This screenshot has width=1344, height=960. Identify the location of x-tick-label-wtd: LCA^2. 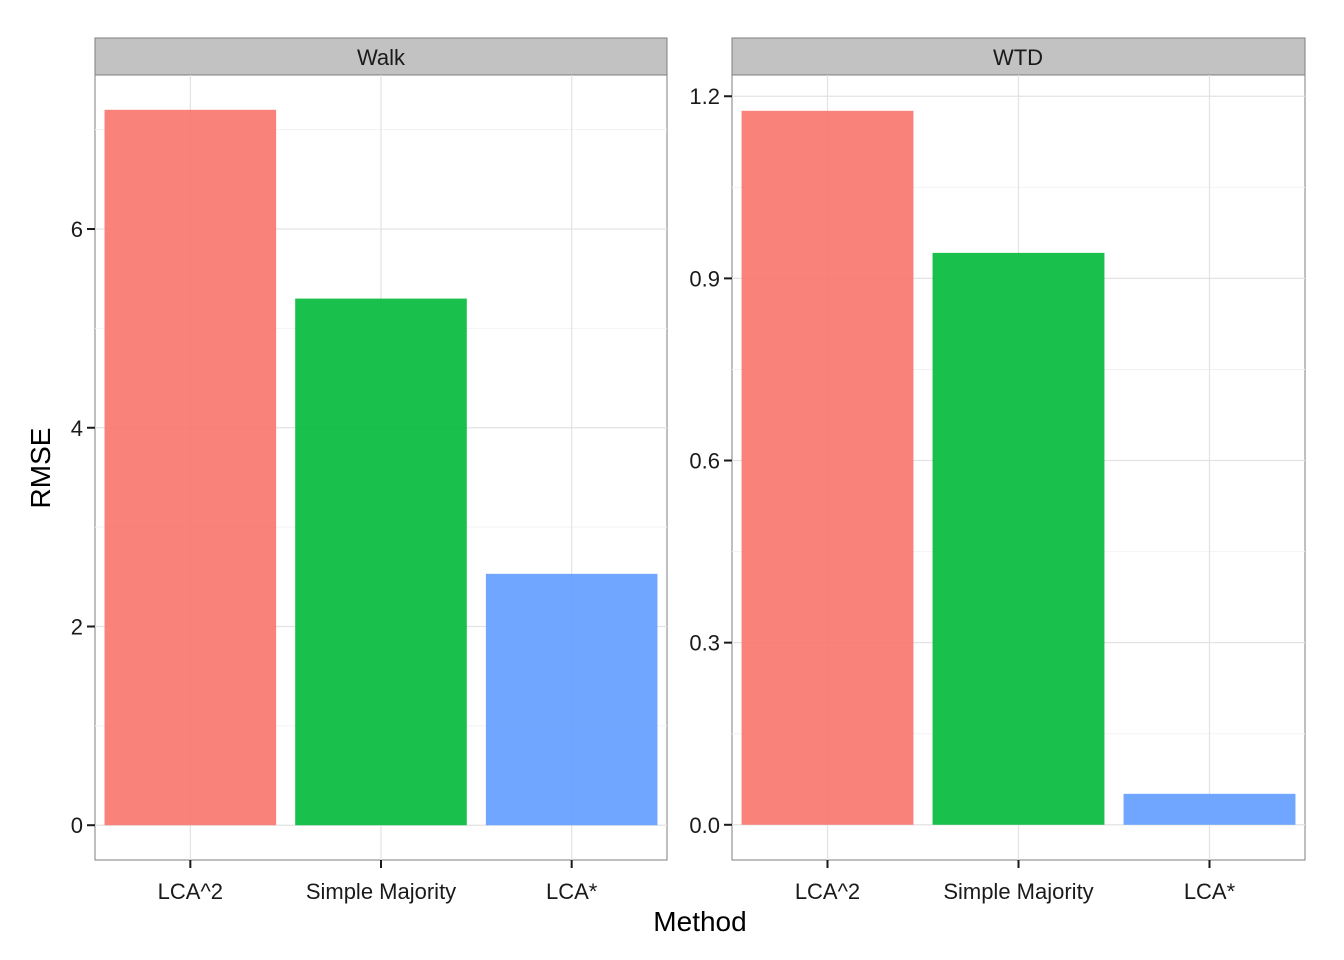
(827, 891).